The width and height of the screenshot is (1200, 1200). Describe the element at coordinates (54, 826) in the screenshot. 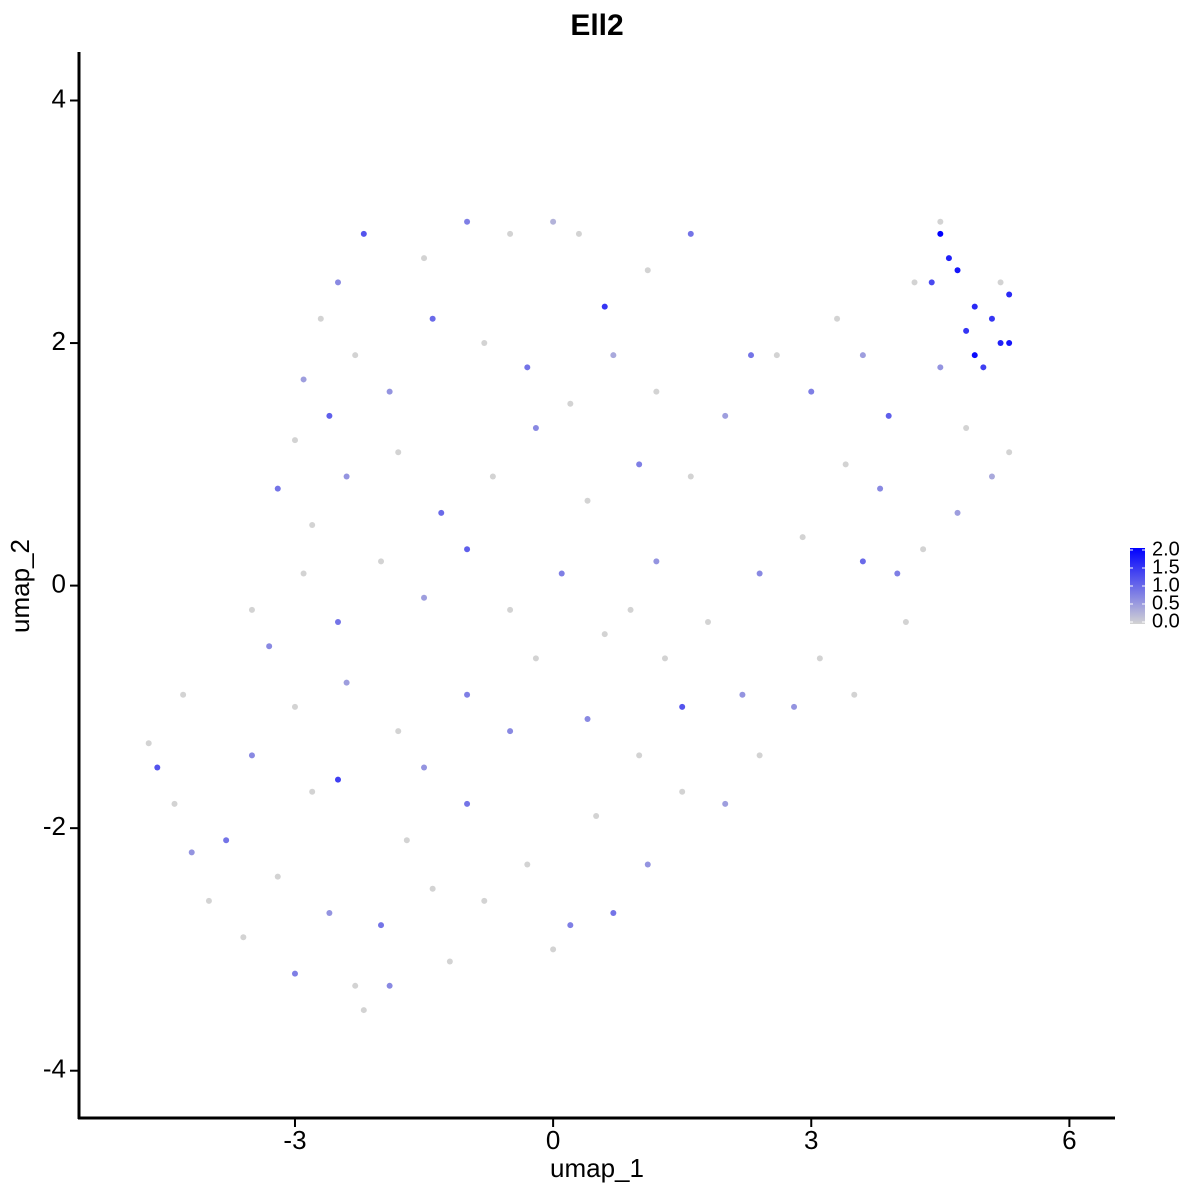

I see `y-tick-label: -2` at that location.